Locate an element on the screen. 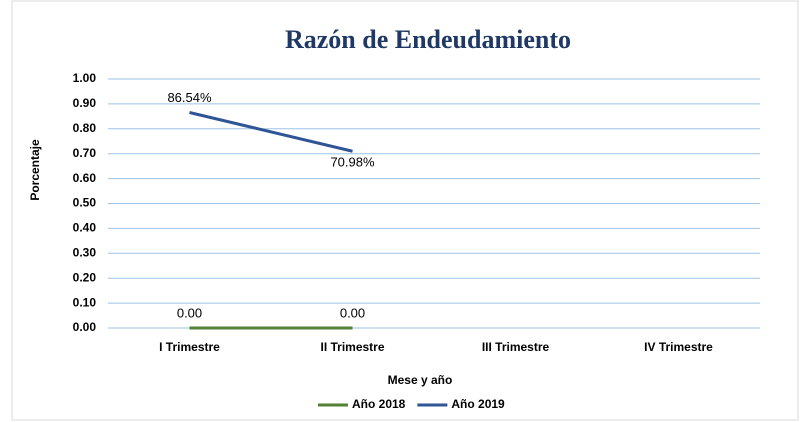 This screenshot has width=800, height=422. y-tick-label: 0.70 is located at coordinates (85, 153).